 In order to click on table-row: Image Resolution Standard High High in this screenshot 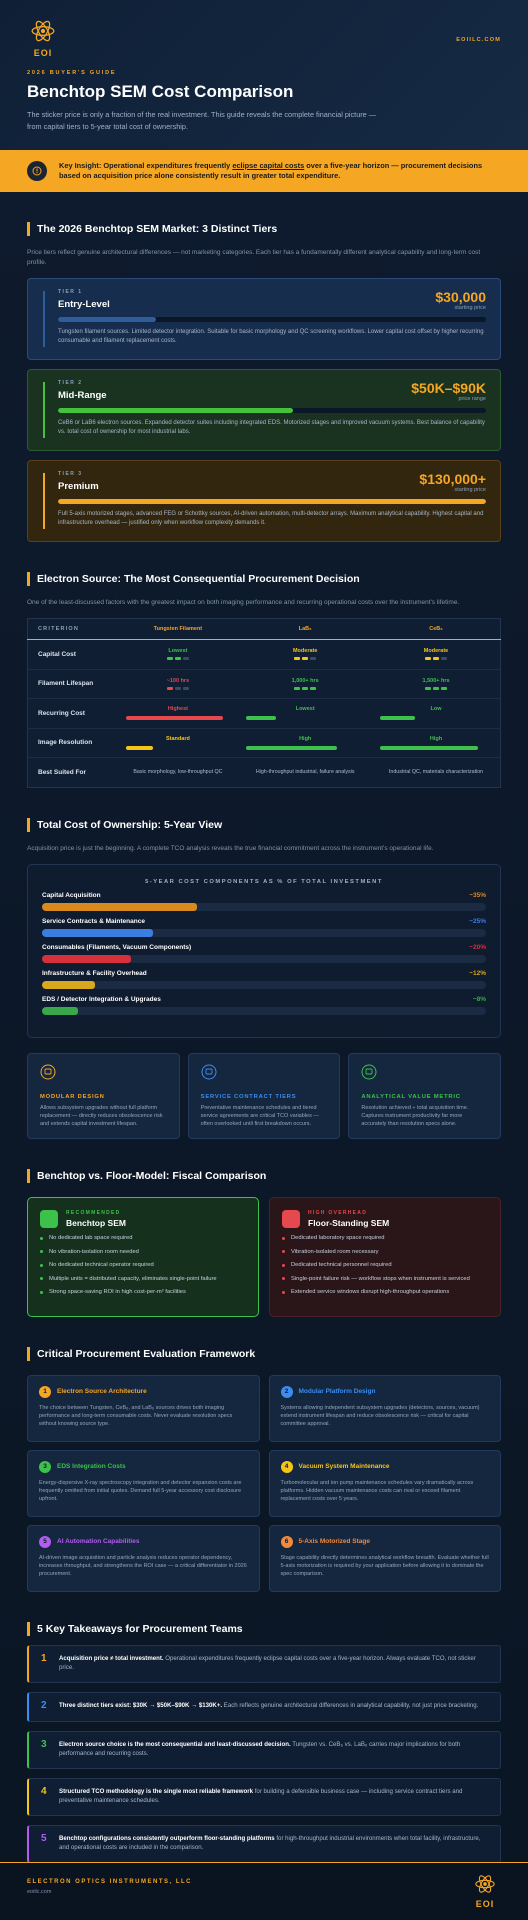, I will do `click(264, 742)`.